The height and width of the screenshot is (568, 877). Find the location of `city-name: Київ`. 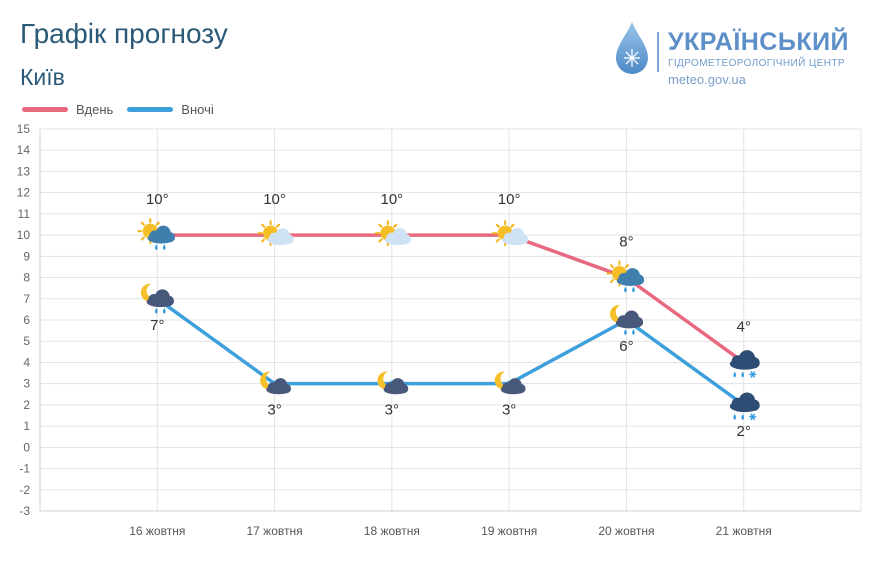

city-name: Київ is located at coordinates (42, 77).